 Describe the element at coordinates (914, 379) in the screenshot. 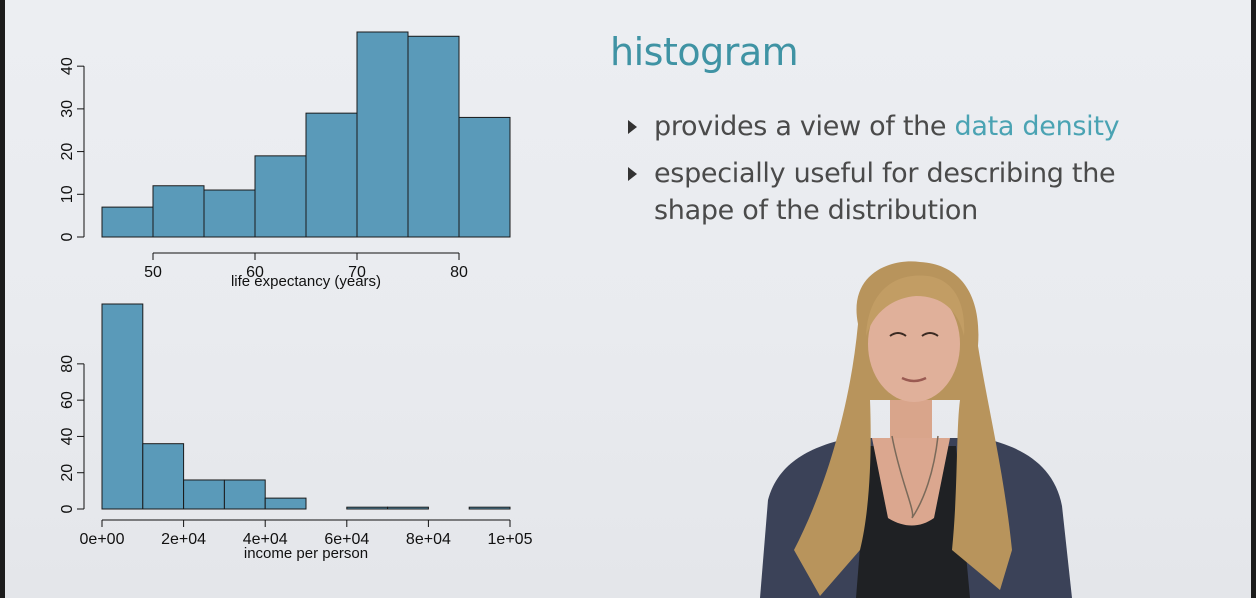

I see `presenter-mouth` at that location.